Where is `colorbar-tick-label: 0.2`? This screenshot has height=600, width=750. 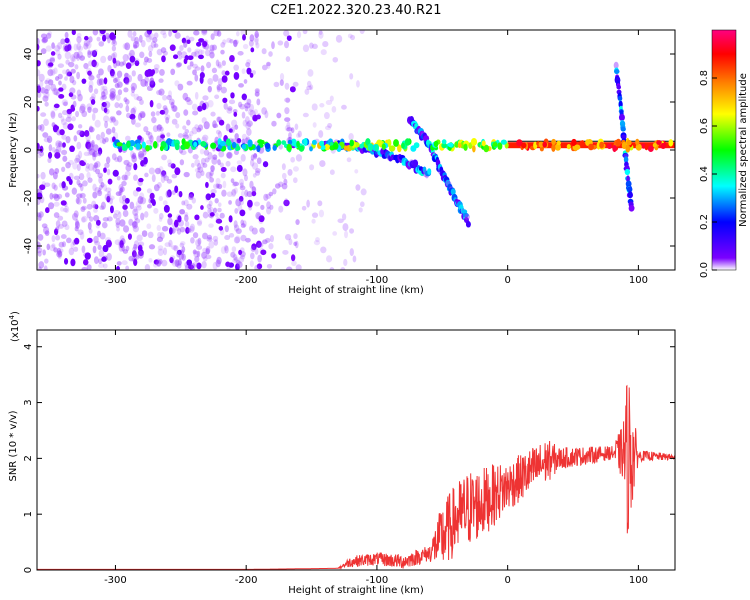
colorbar-tick-label: 0.2 is located at coordinates (704, 222).